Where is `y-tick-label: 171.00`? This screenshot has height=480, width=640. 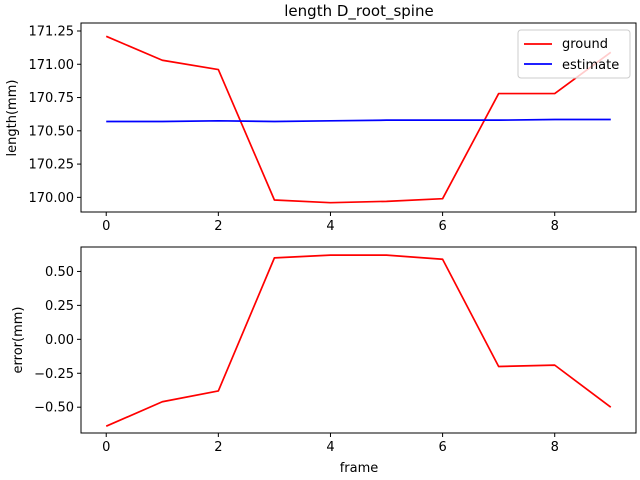 y-tick-label: 171.00 is located at coordinates (52, 65).